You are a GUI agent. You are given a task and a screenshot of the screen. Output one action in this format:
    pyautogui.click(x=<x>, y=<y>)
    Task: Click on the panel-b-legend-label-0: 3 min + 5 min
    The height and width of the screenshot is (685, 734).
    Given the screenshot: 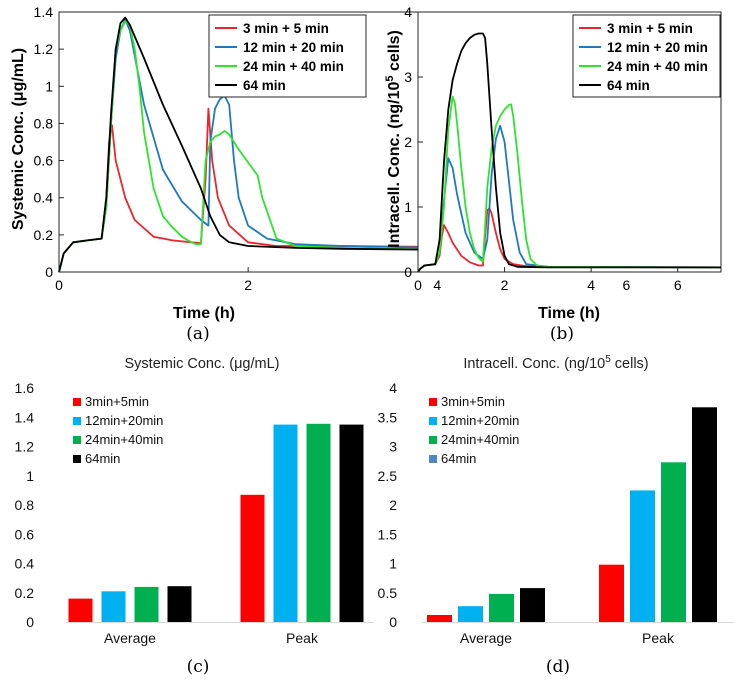 What is the action you would take?
    pyautogui.click(x=650, y=28)
    